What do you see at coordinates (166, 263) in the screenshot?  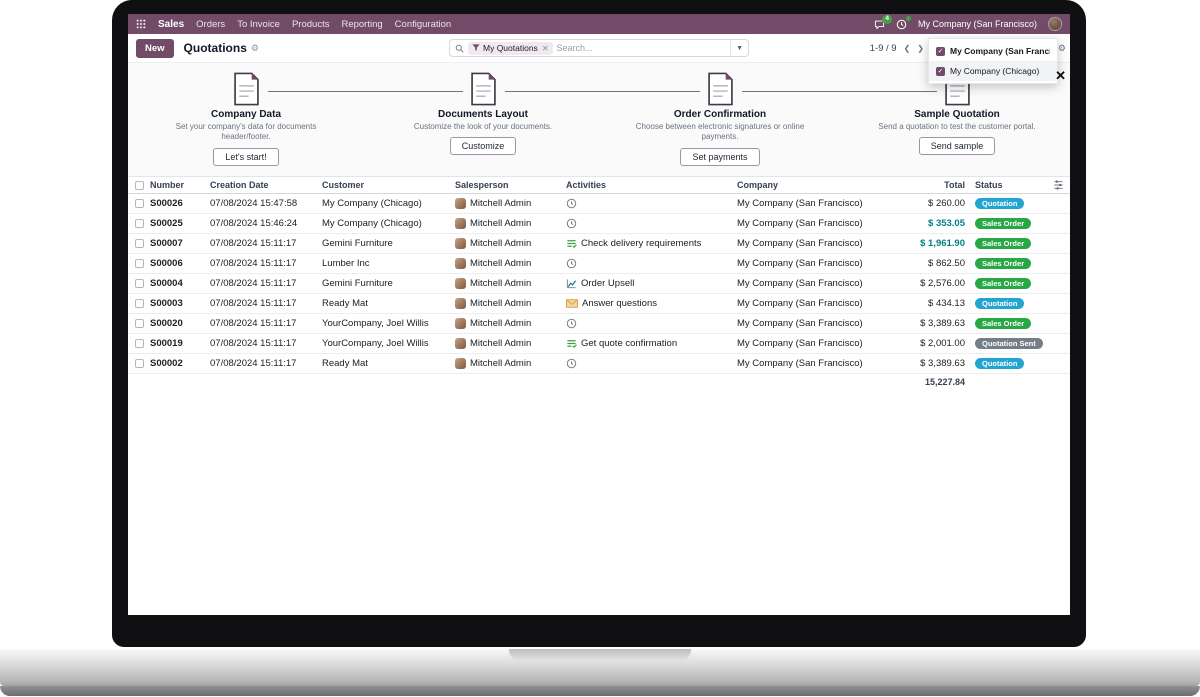 I see `row-number: S00006` at bounding box center [166, 263].